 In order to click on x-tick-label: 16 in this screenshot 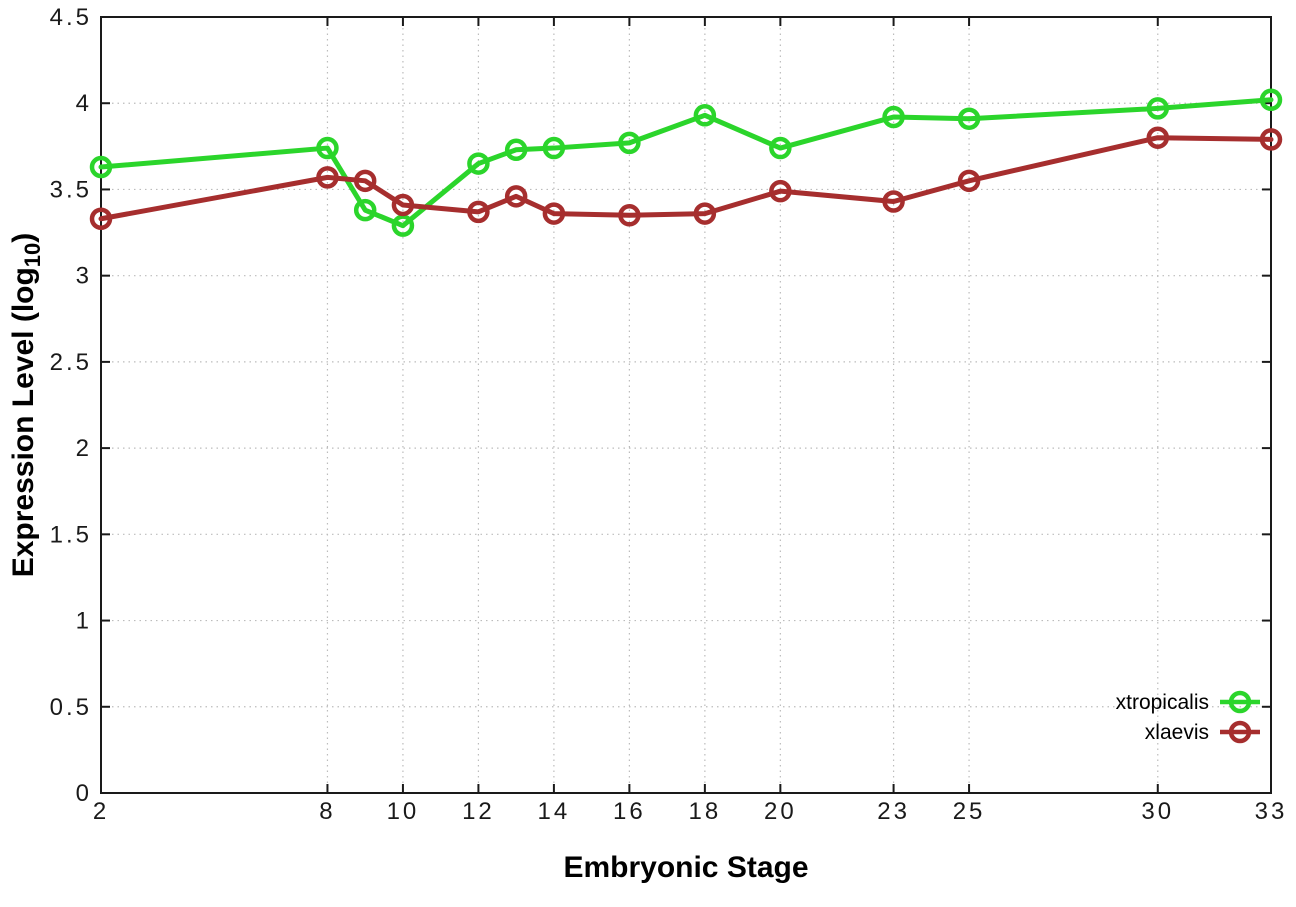, I will do `click(629, 811)`.